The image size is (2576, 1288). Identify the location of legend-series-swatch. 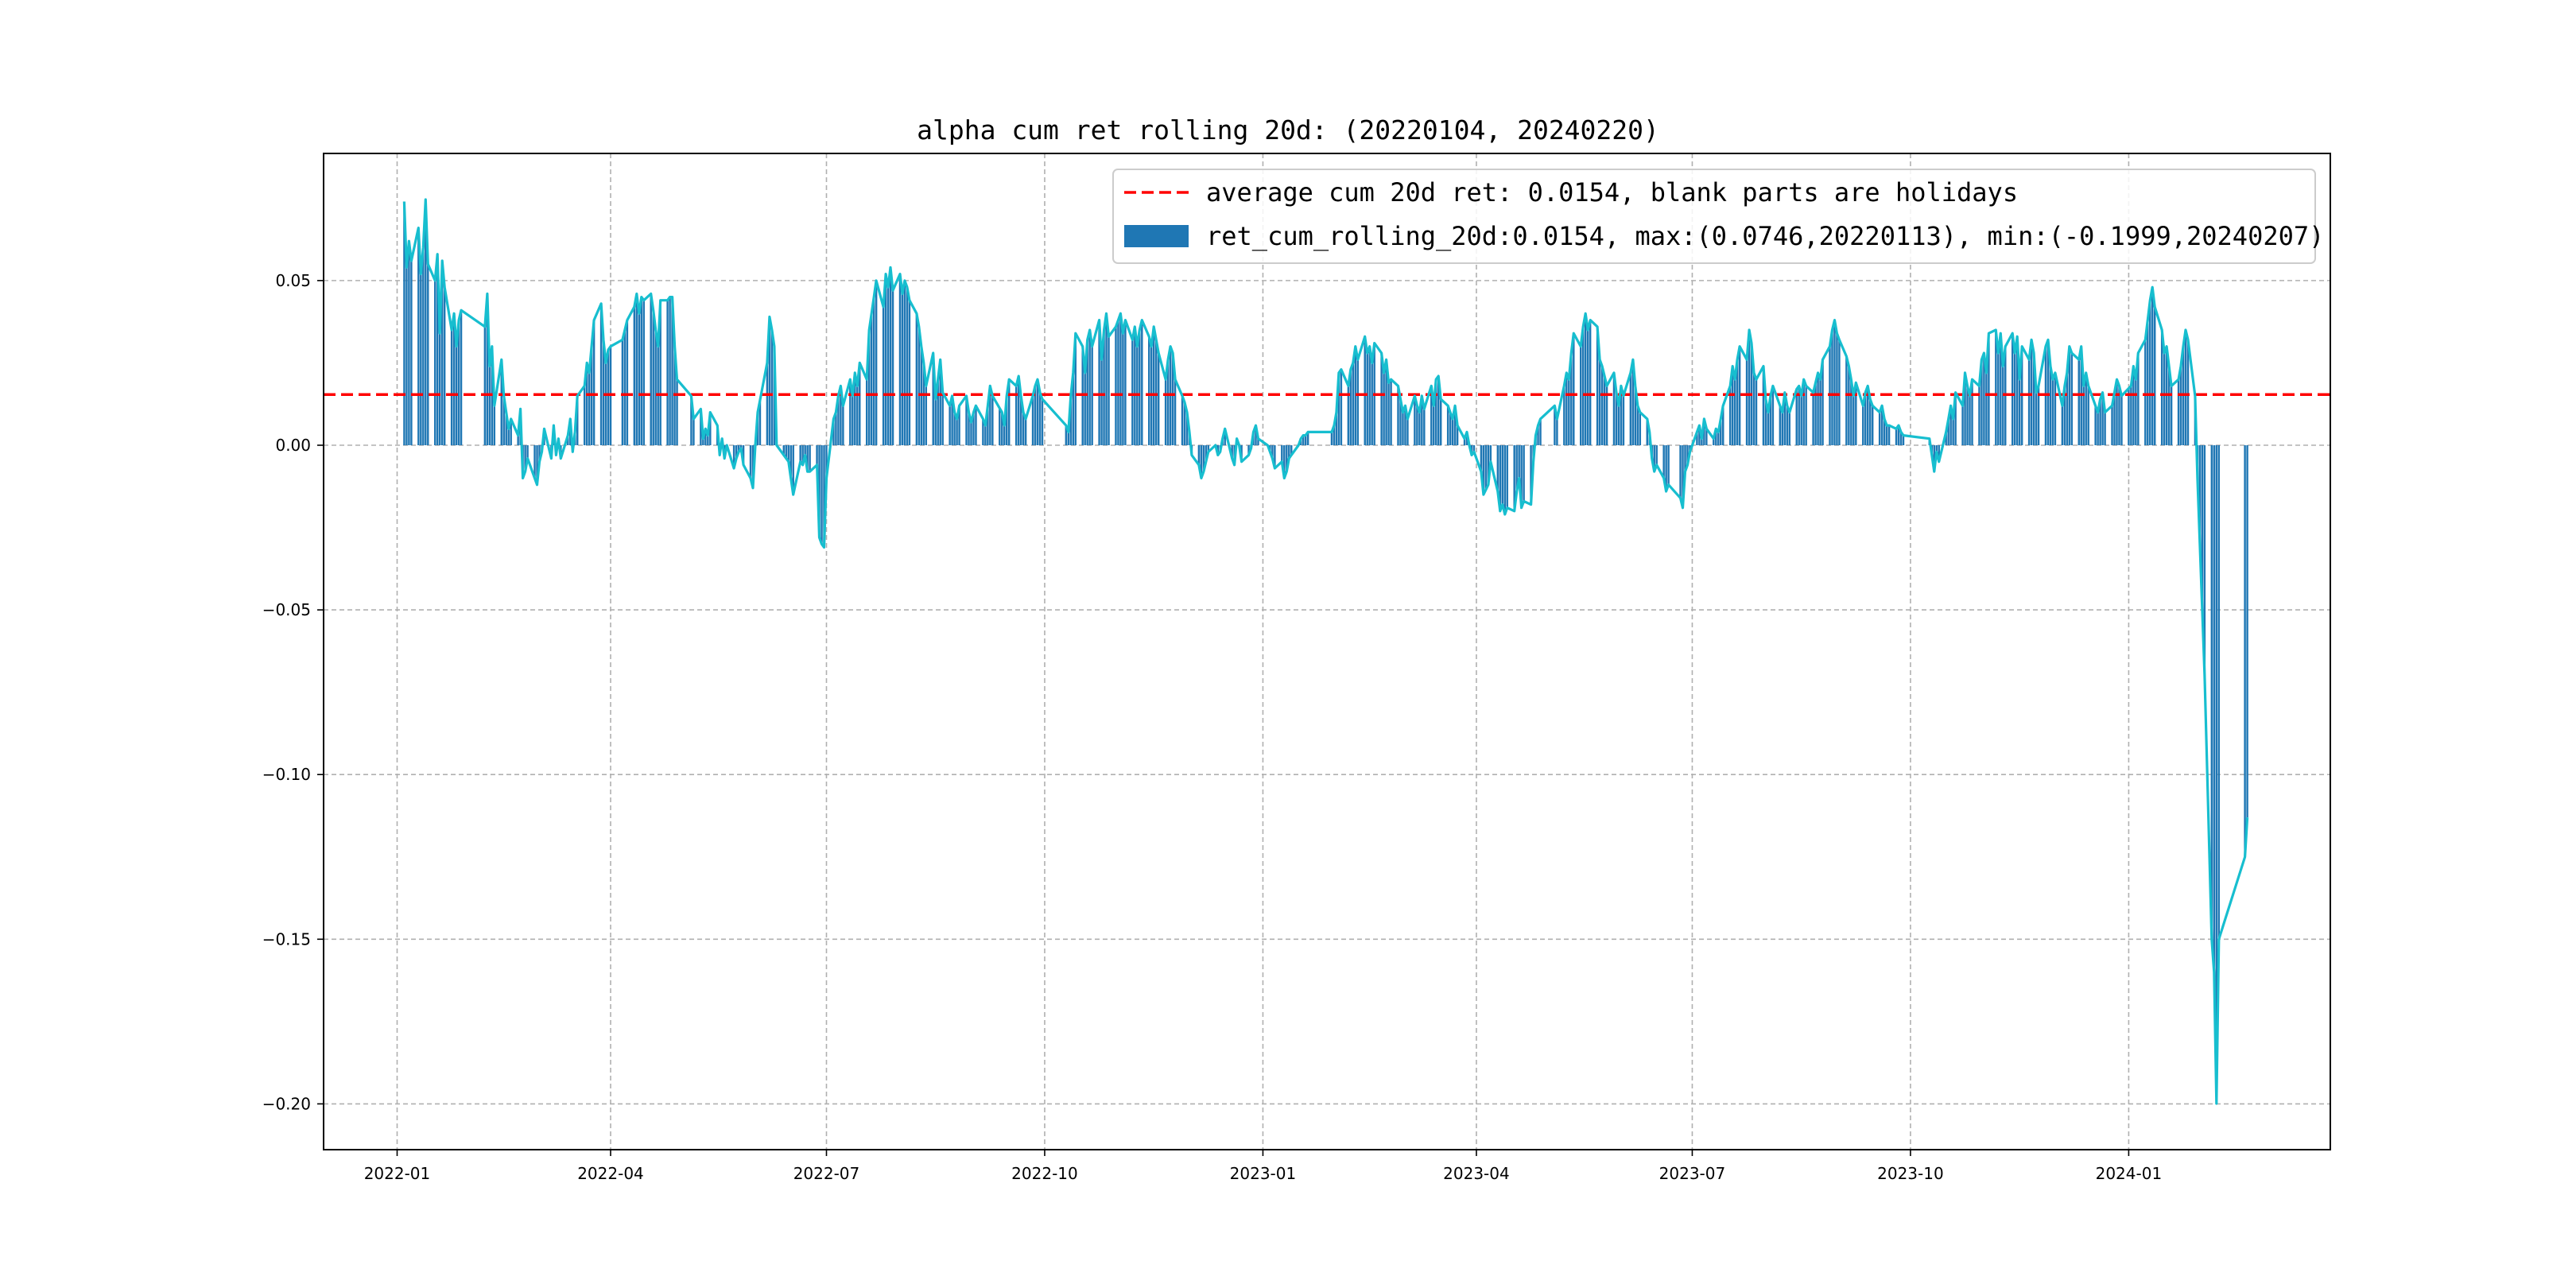
(1157, 236).